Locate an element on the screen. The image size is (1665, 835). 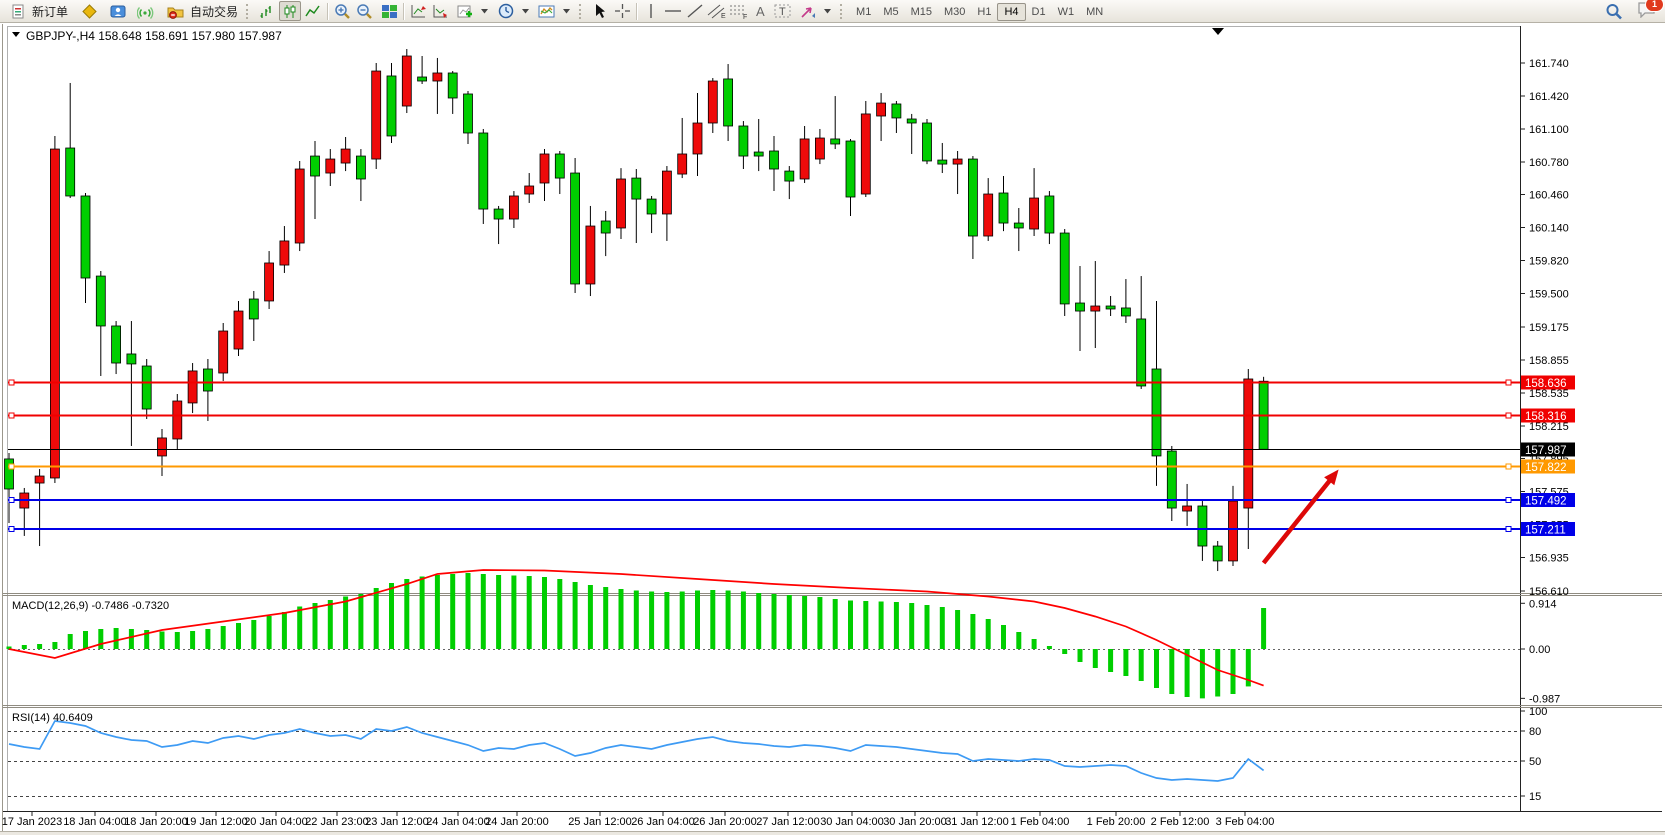
new-order-button: 新订单 is located at coordinates (37, 11).